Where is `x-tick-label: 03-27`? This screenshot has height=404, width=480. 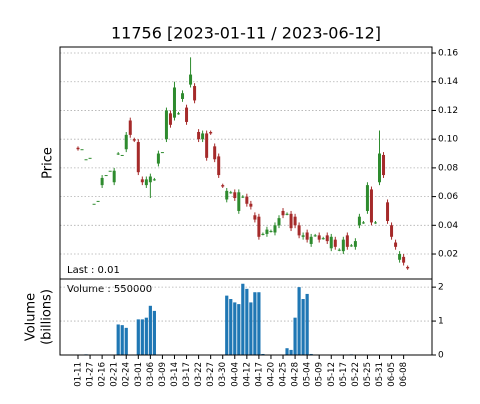 x-tick-label: 03-27 is located at coordinates (211, 374).